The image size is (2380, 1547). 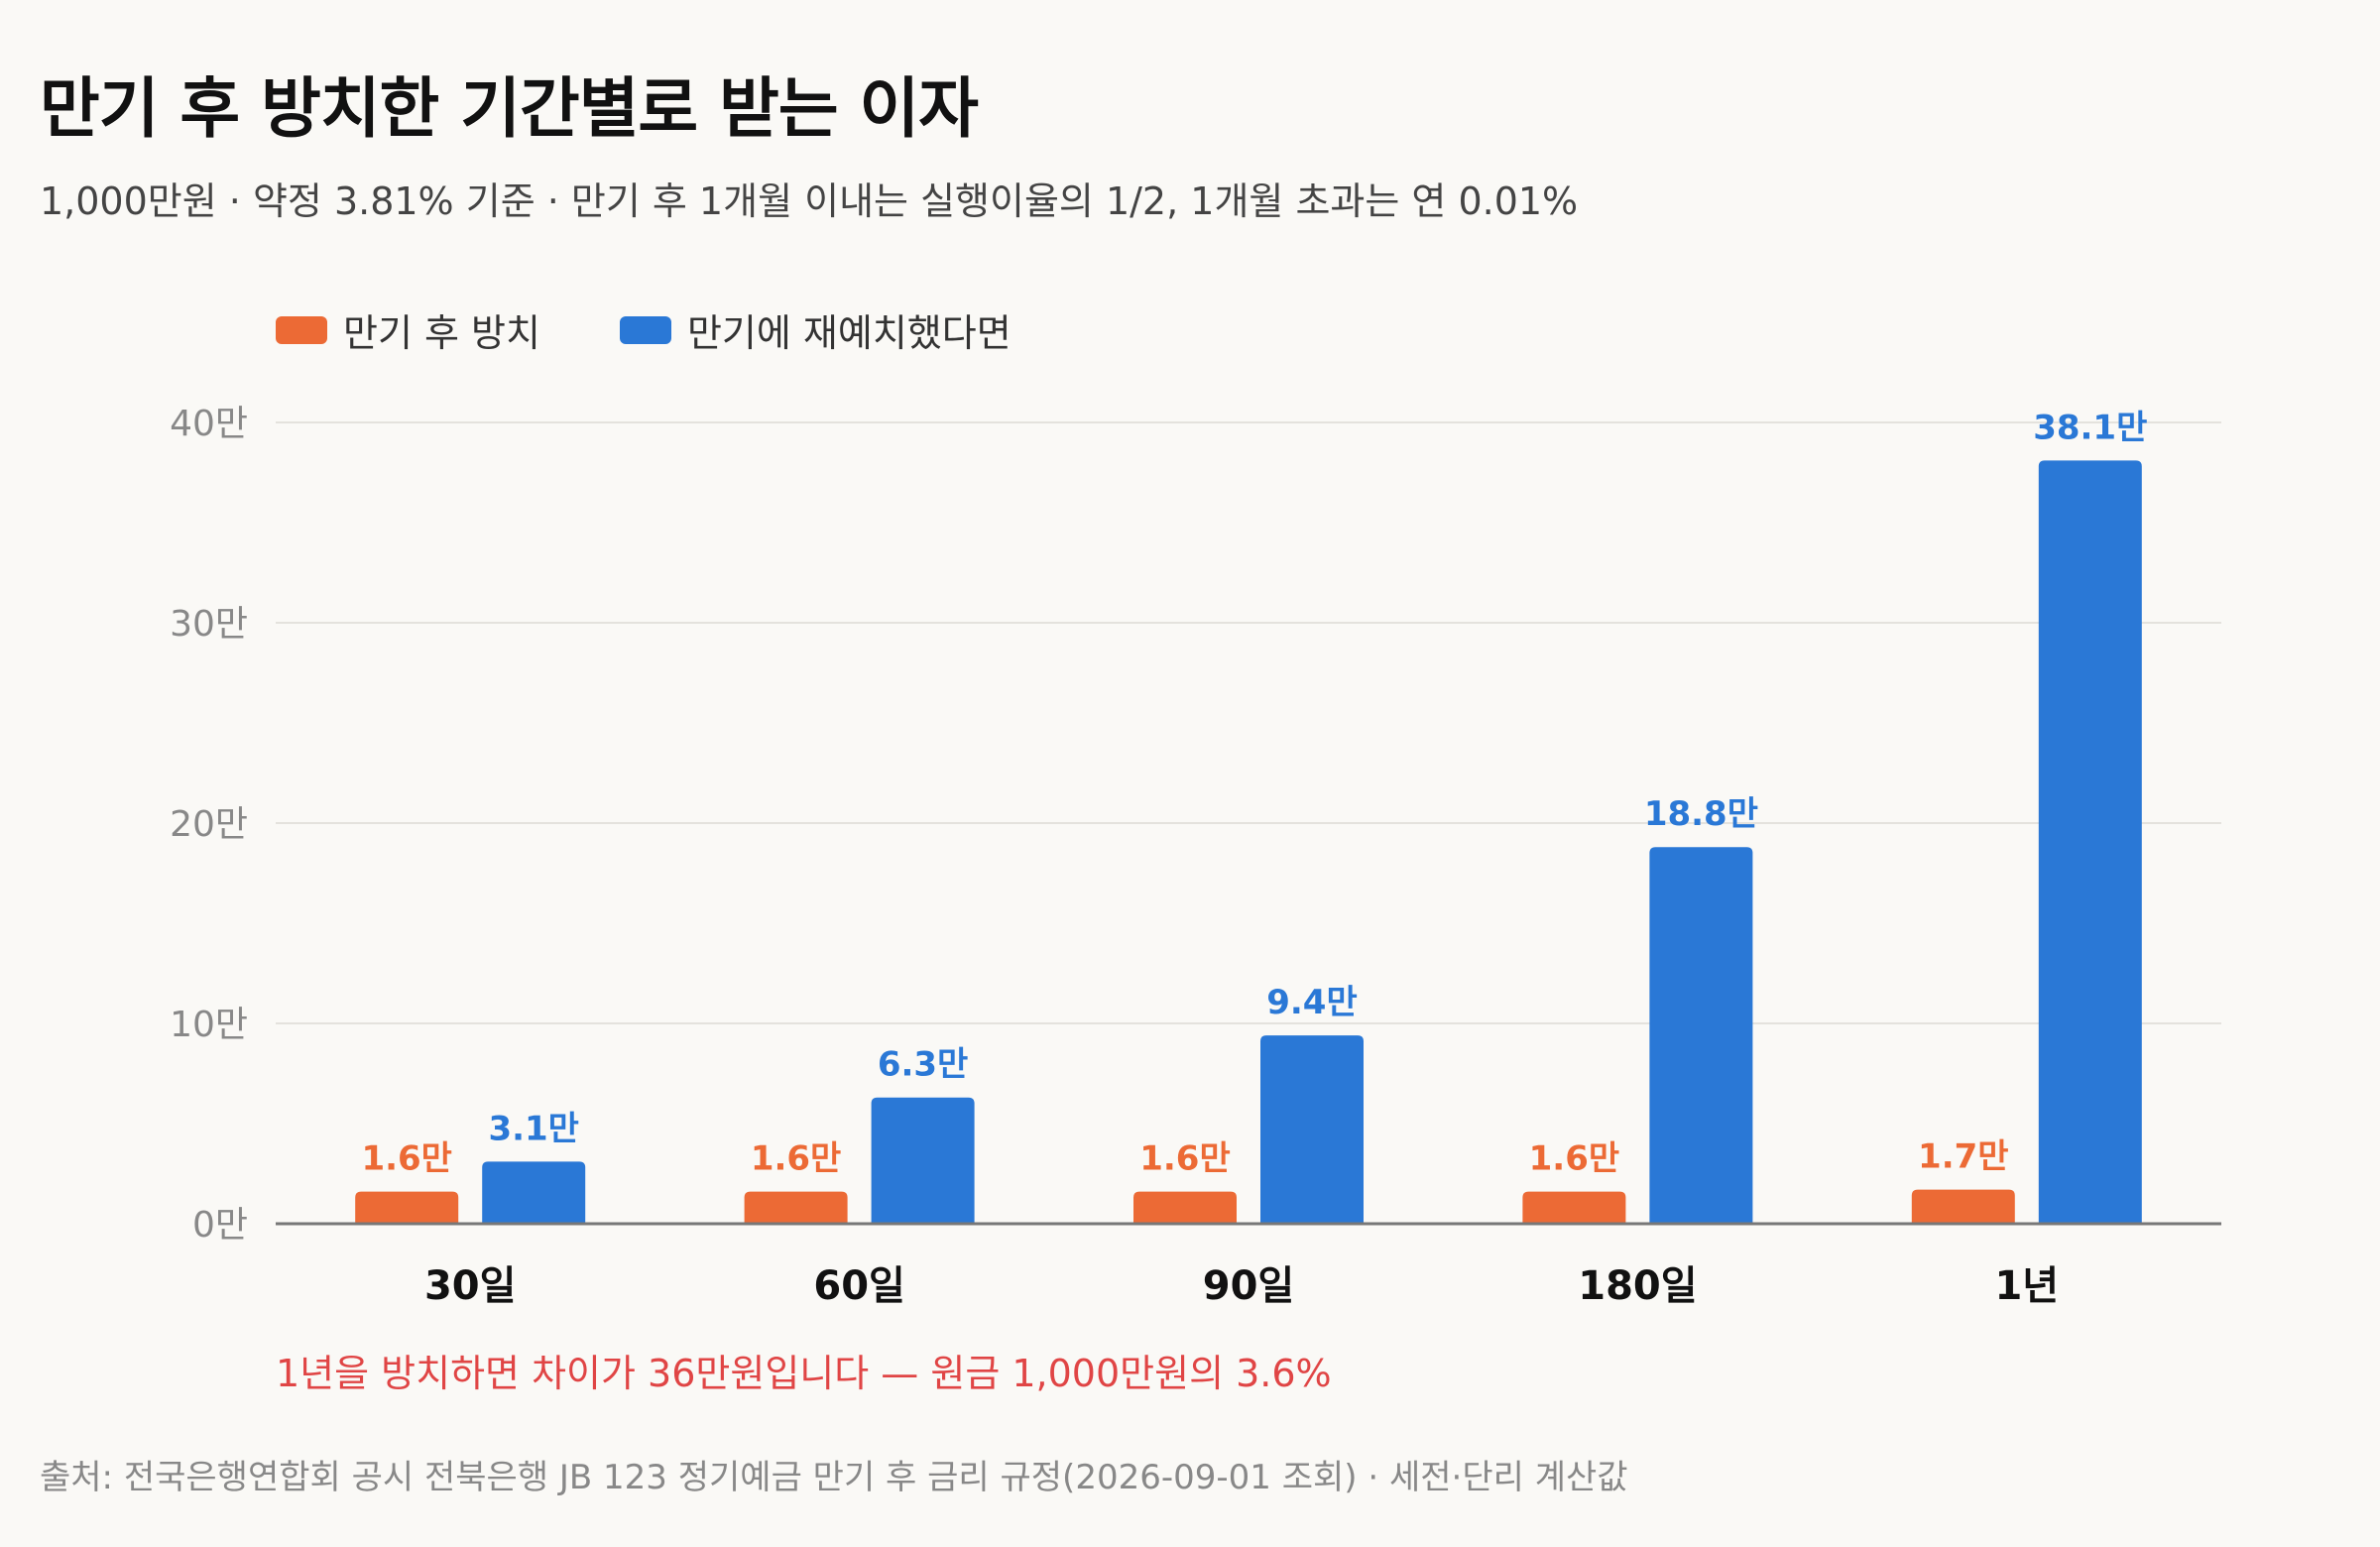 I want to click on bar-value-label: 9.4만, so click(x=1312, y=1002).